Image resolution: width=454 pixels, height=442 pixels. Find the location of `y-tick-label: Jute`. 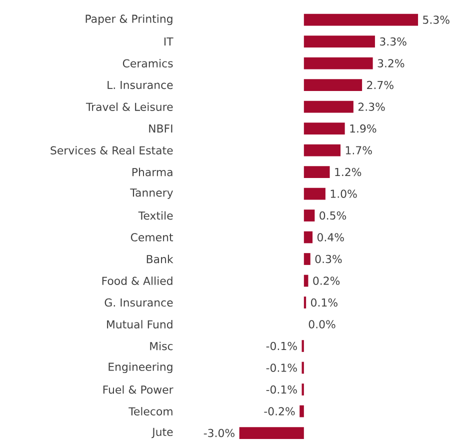

y-tick-label: Jute is located at coordinates (162, 433).